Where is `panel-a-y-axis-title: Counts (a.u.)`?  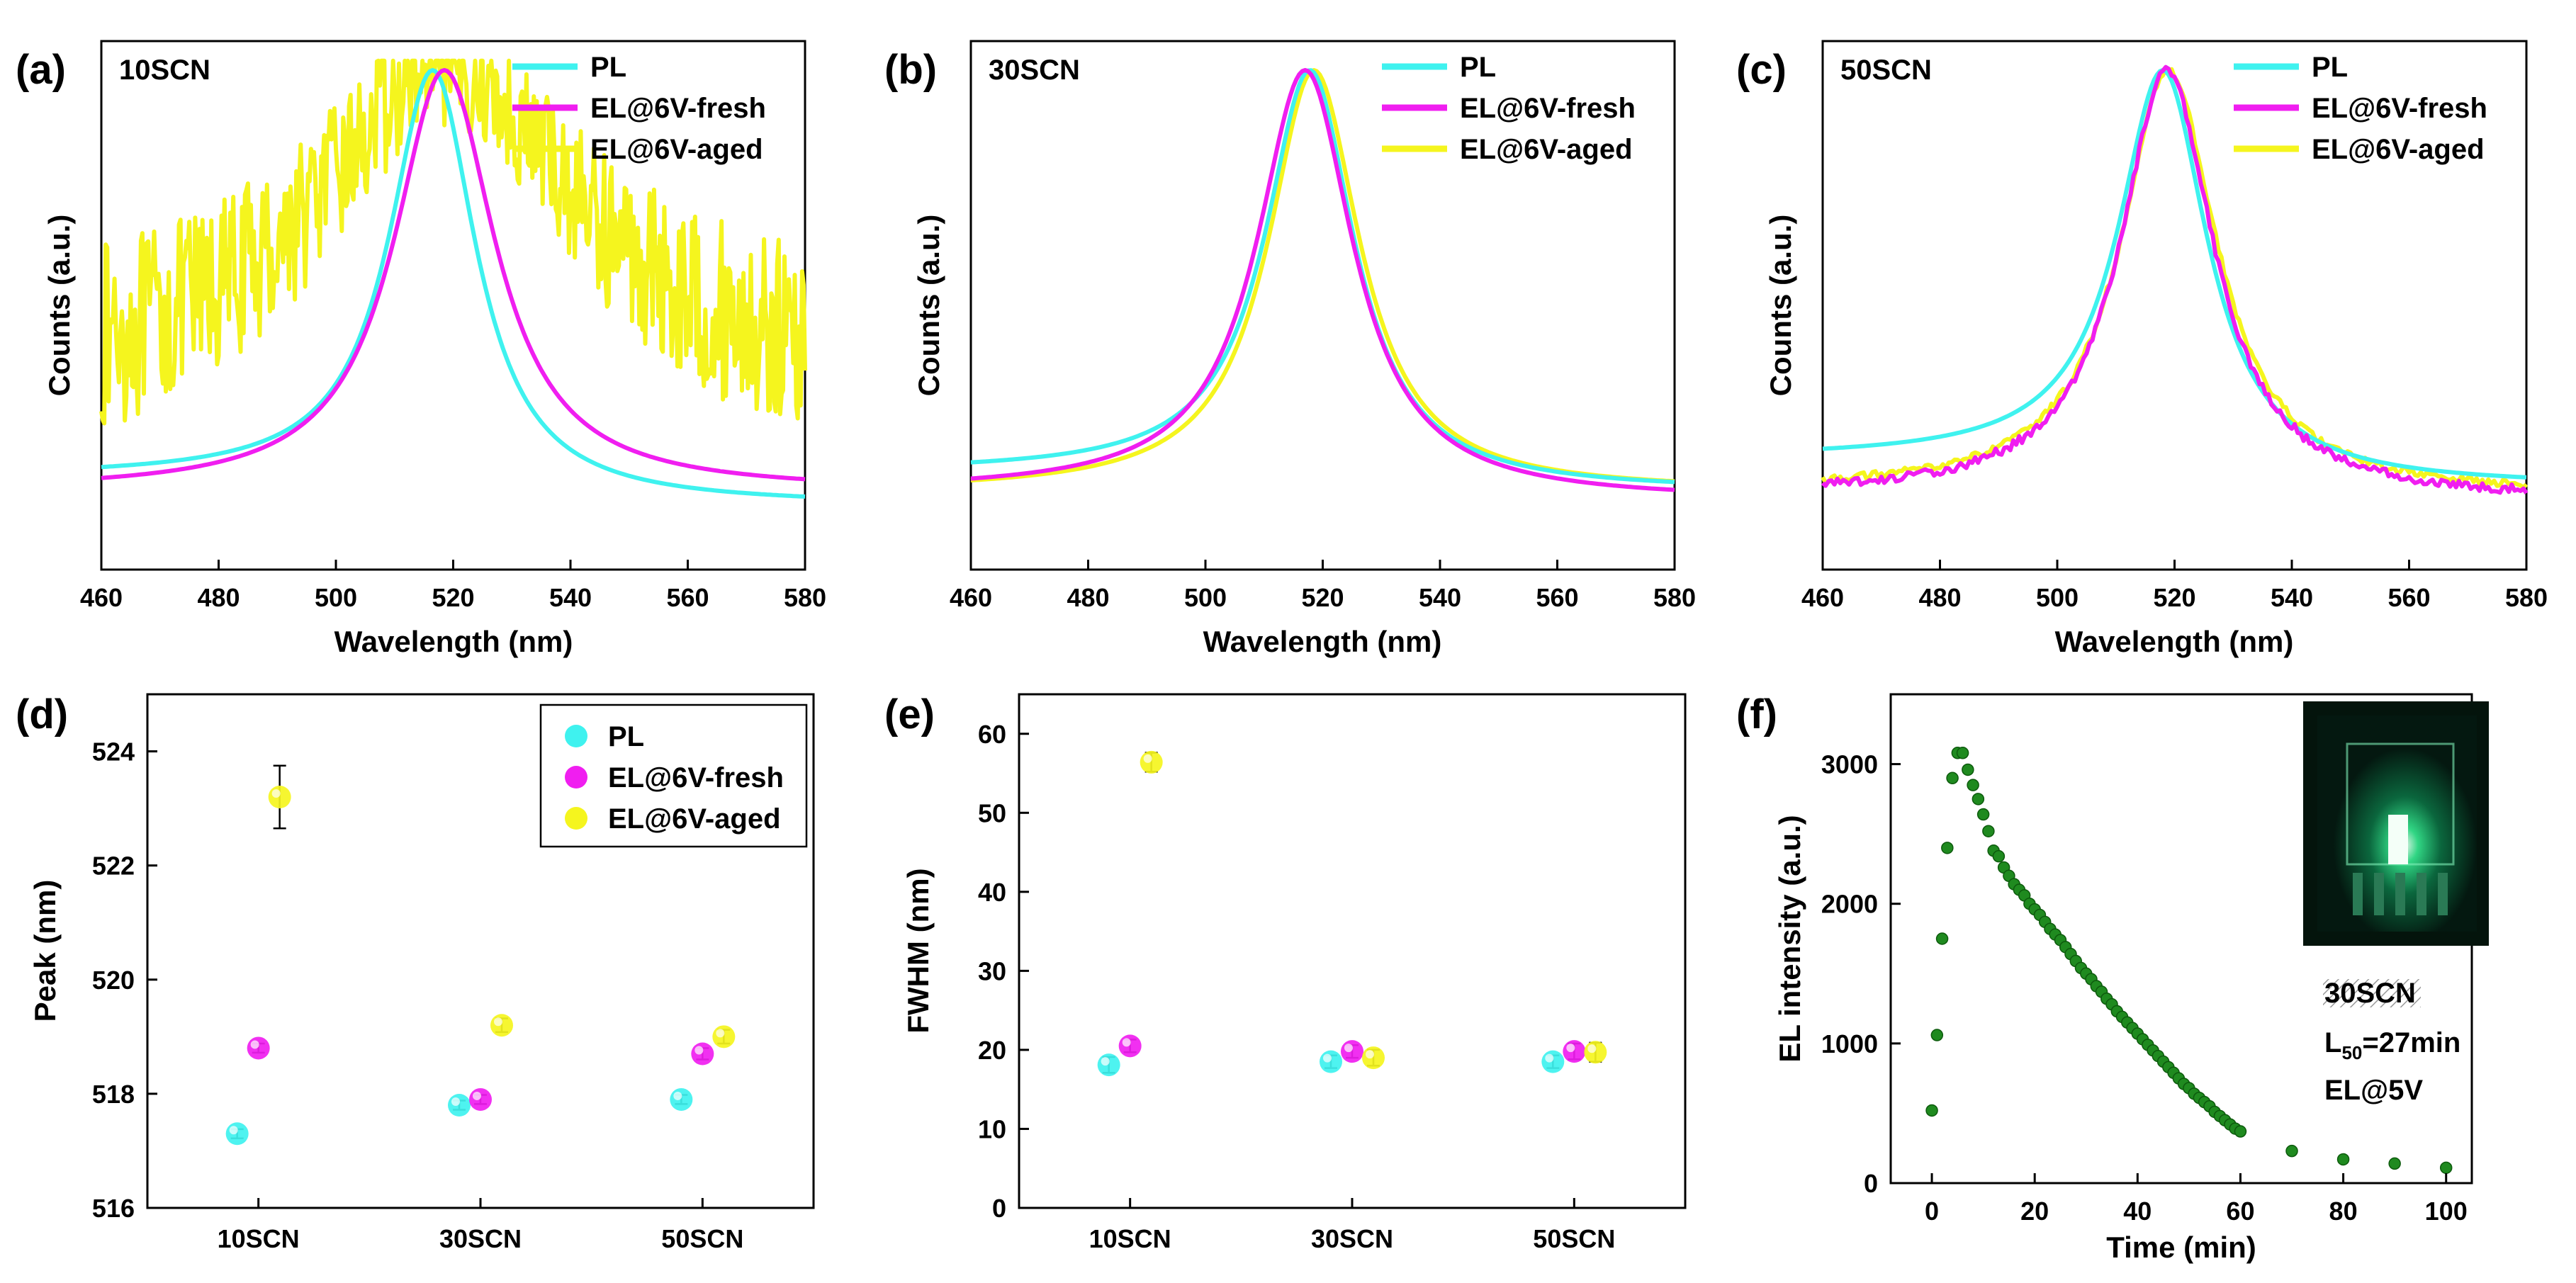 panel-a-y-axis-title: Counts (a.u.) is located at coordinates (59, 306).